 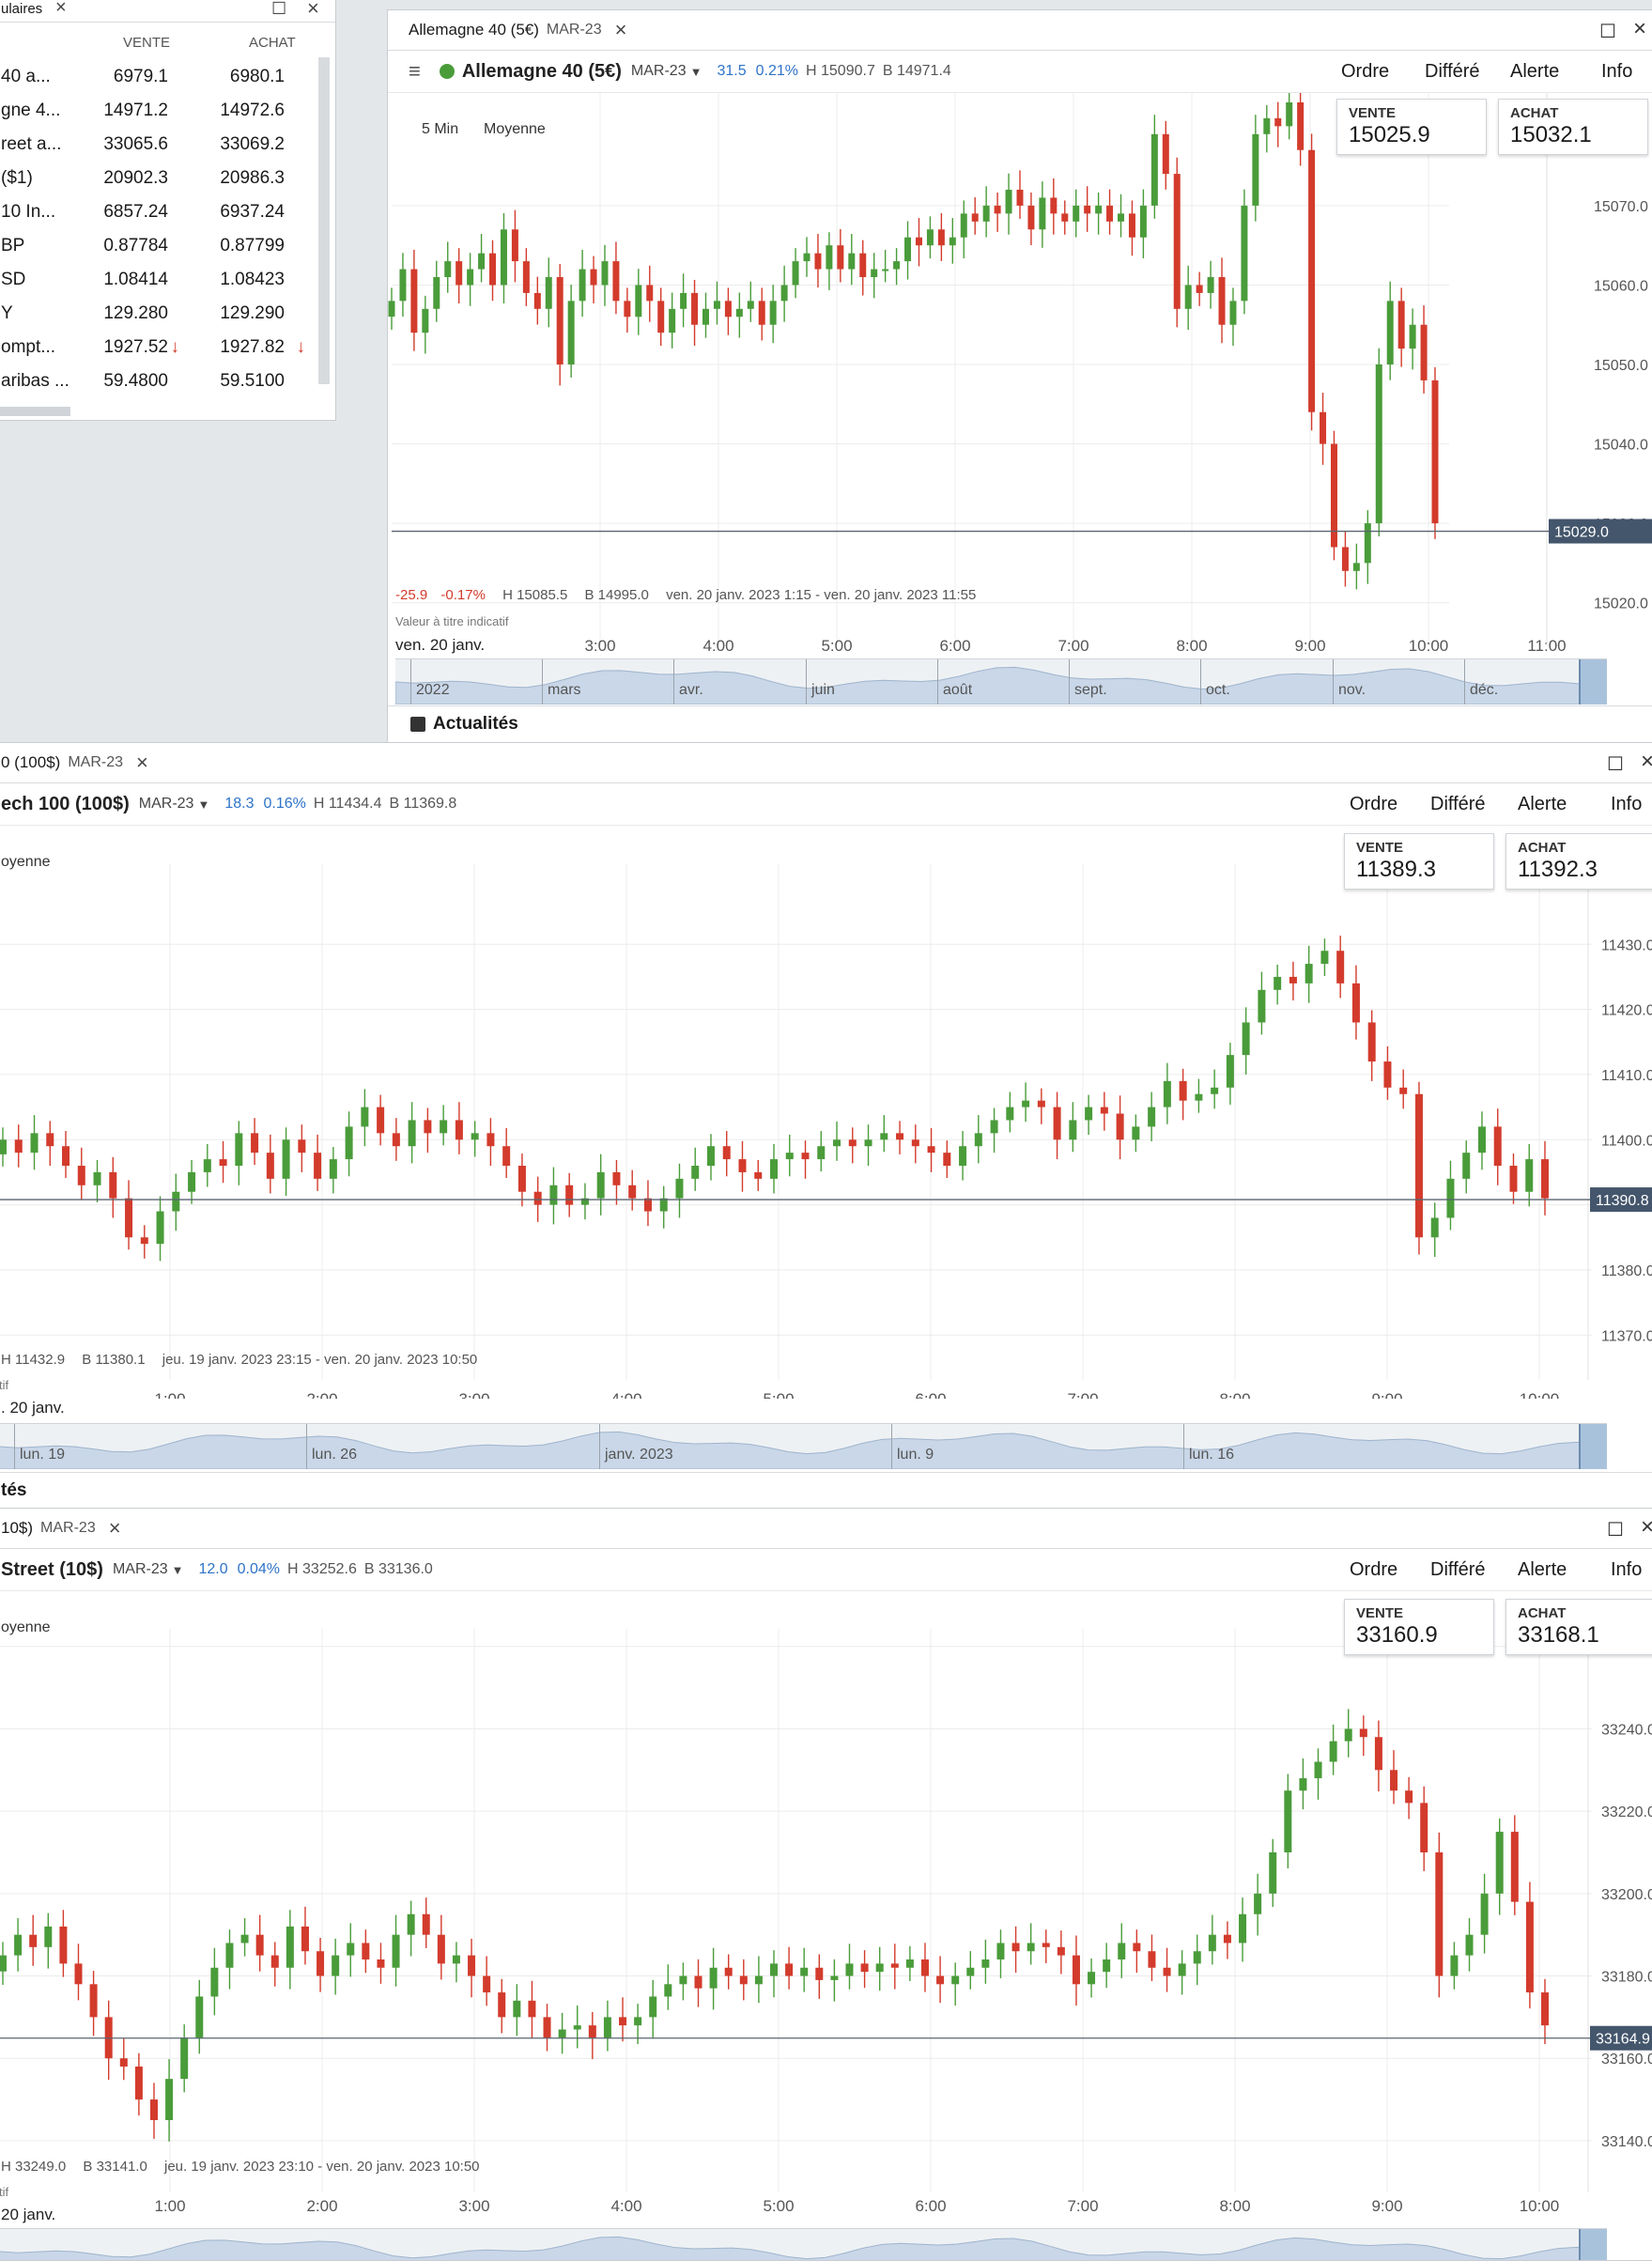 What do you see at coordinates (61, 9) in the screenshot?
I see `watchlist-close-icon: ×` at bounding box center [61, 9].